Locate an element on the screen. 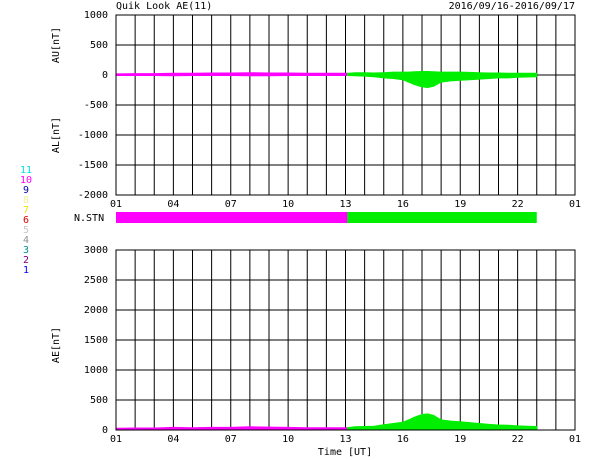 Image resolution: width=590 pixels, height=460 pixels. x-axis-label: Time [UT] is located at coordinates (345, 452).